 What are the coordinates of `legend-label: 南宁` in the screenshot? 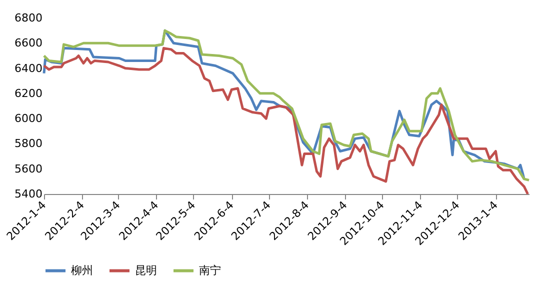 It's located at (210, 270).